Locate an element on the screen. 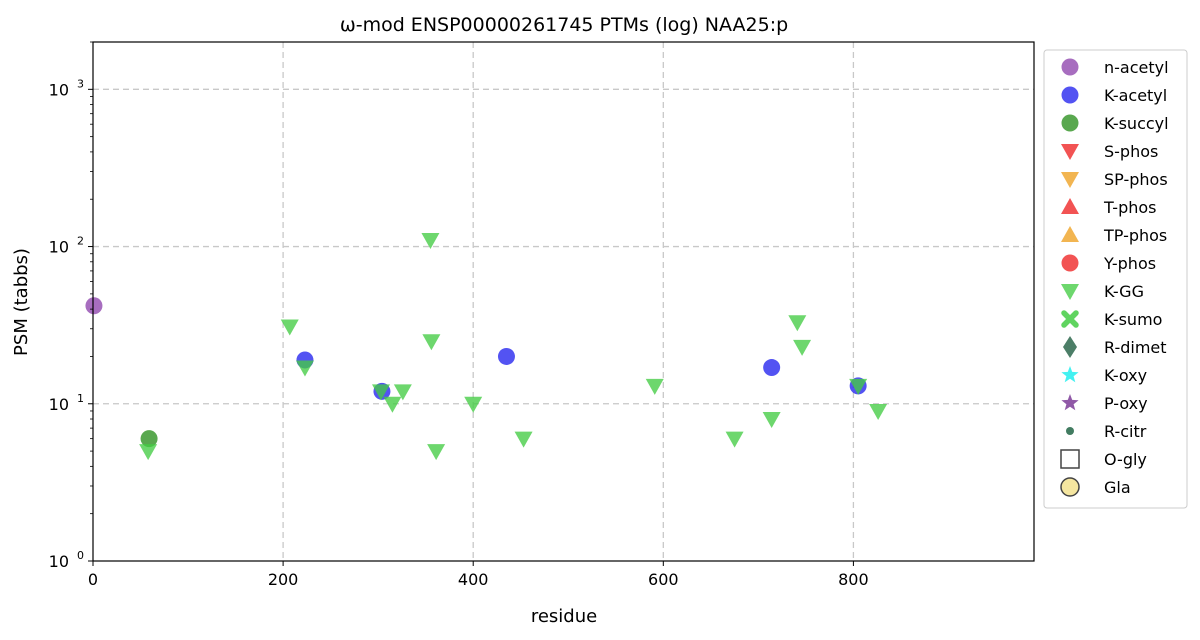 Image resolution: width=1200 pixels, height=640 pixels. legend-marker-o-gly is located at coordinates (1070, 459).